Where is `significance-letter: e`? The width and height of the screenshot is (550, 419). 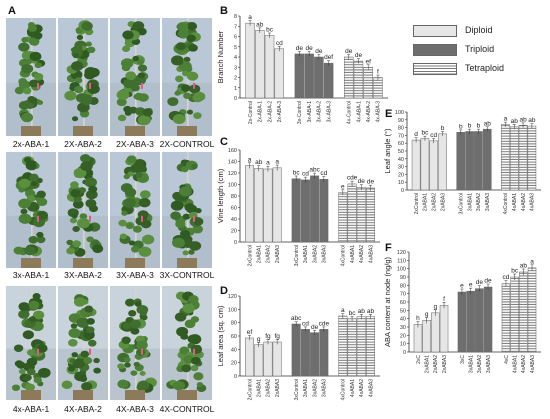
significance-letter: e is located at coordinates (462, 286).